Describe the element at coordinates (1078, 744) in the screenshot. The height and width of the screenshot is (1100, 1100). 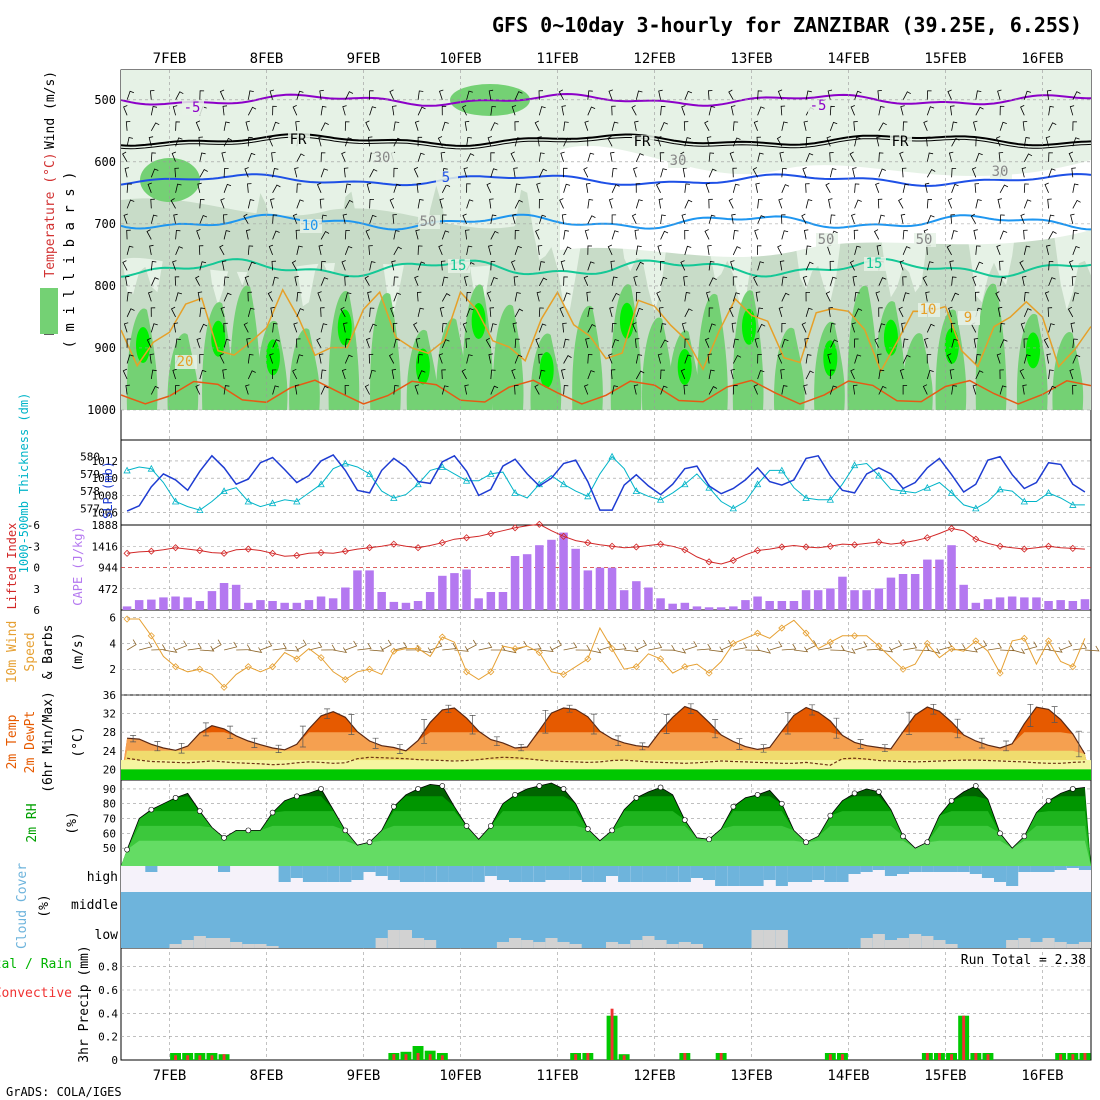
I see `temp-minmax-whisker` at that location.